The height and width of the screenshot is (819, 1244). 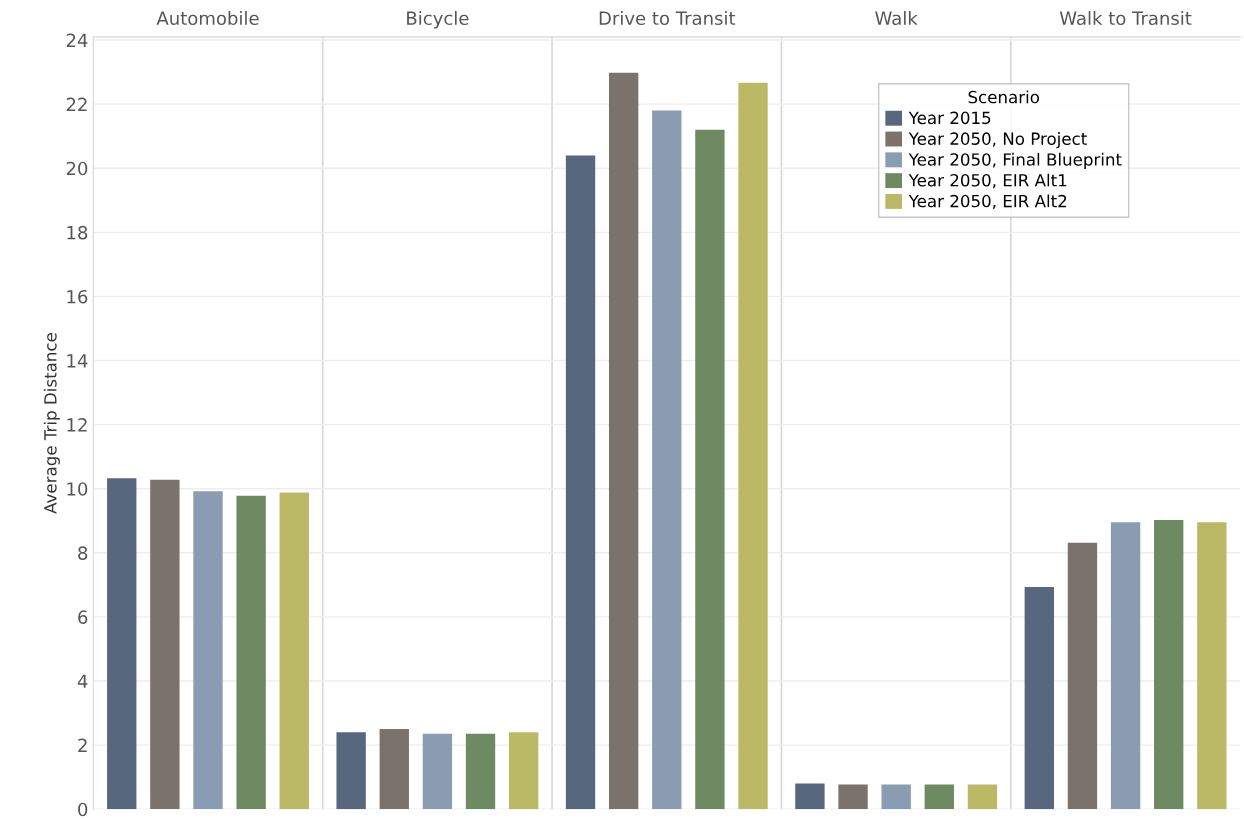 What do you see at coordinates (76, 104) in the screenshot?
I see `y-tick-label: 22` at bounding box center [76, 104].